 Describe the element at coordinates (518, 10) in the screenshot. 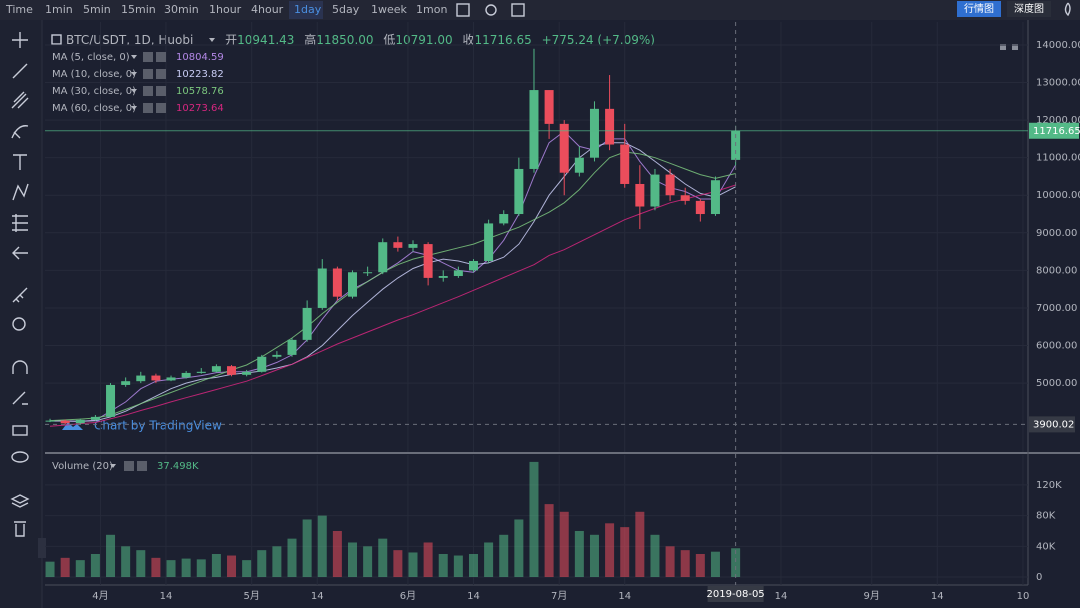

I see `fullscreen-icon` at that location.